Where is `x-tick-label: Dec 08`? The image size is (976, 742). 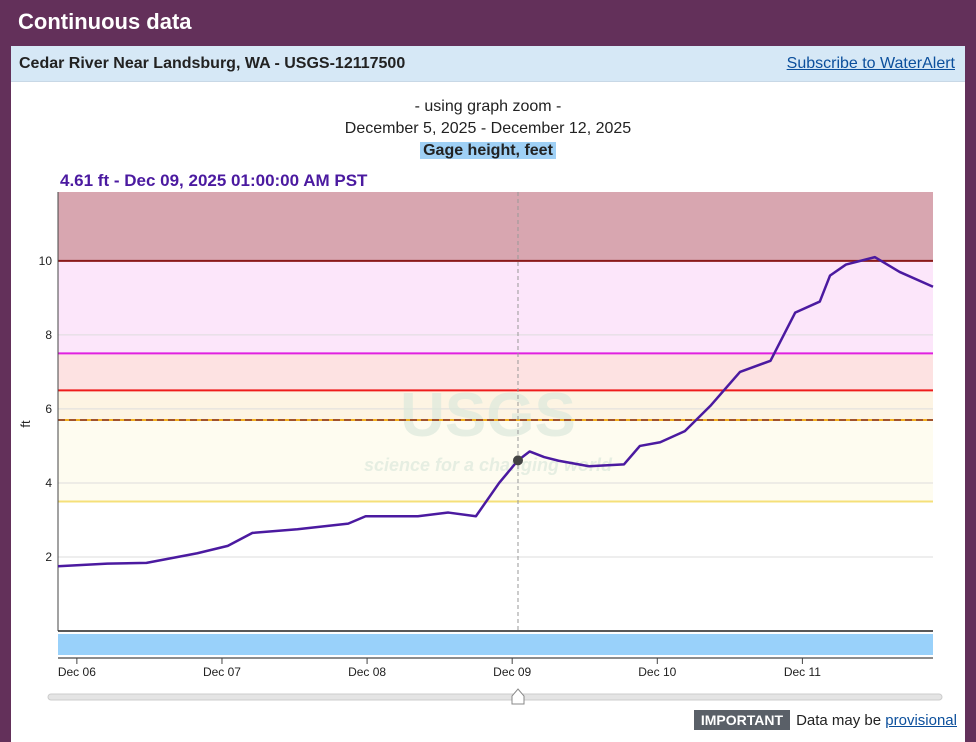
x-tick-label: Dec 08 is located at coordinates (367, 672).